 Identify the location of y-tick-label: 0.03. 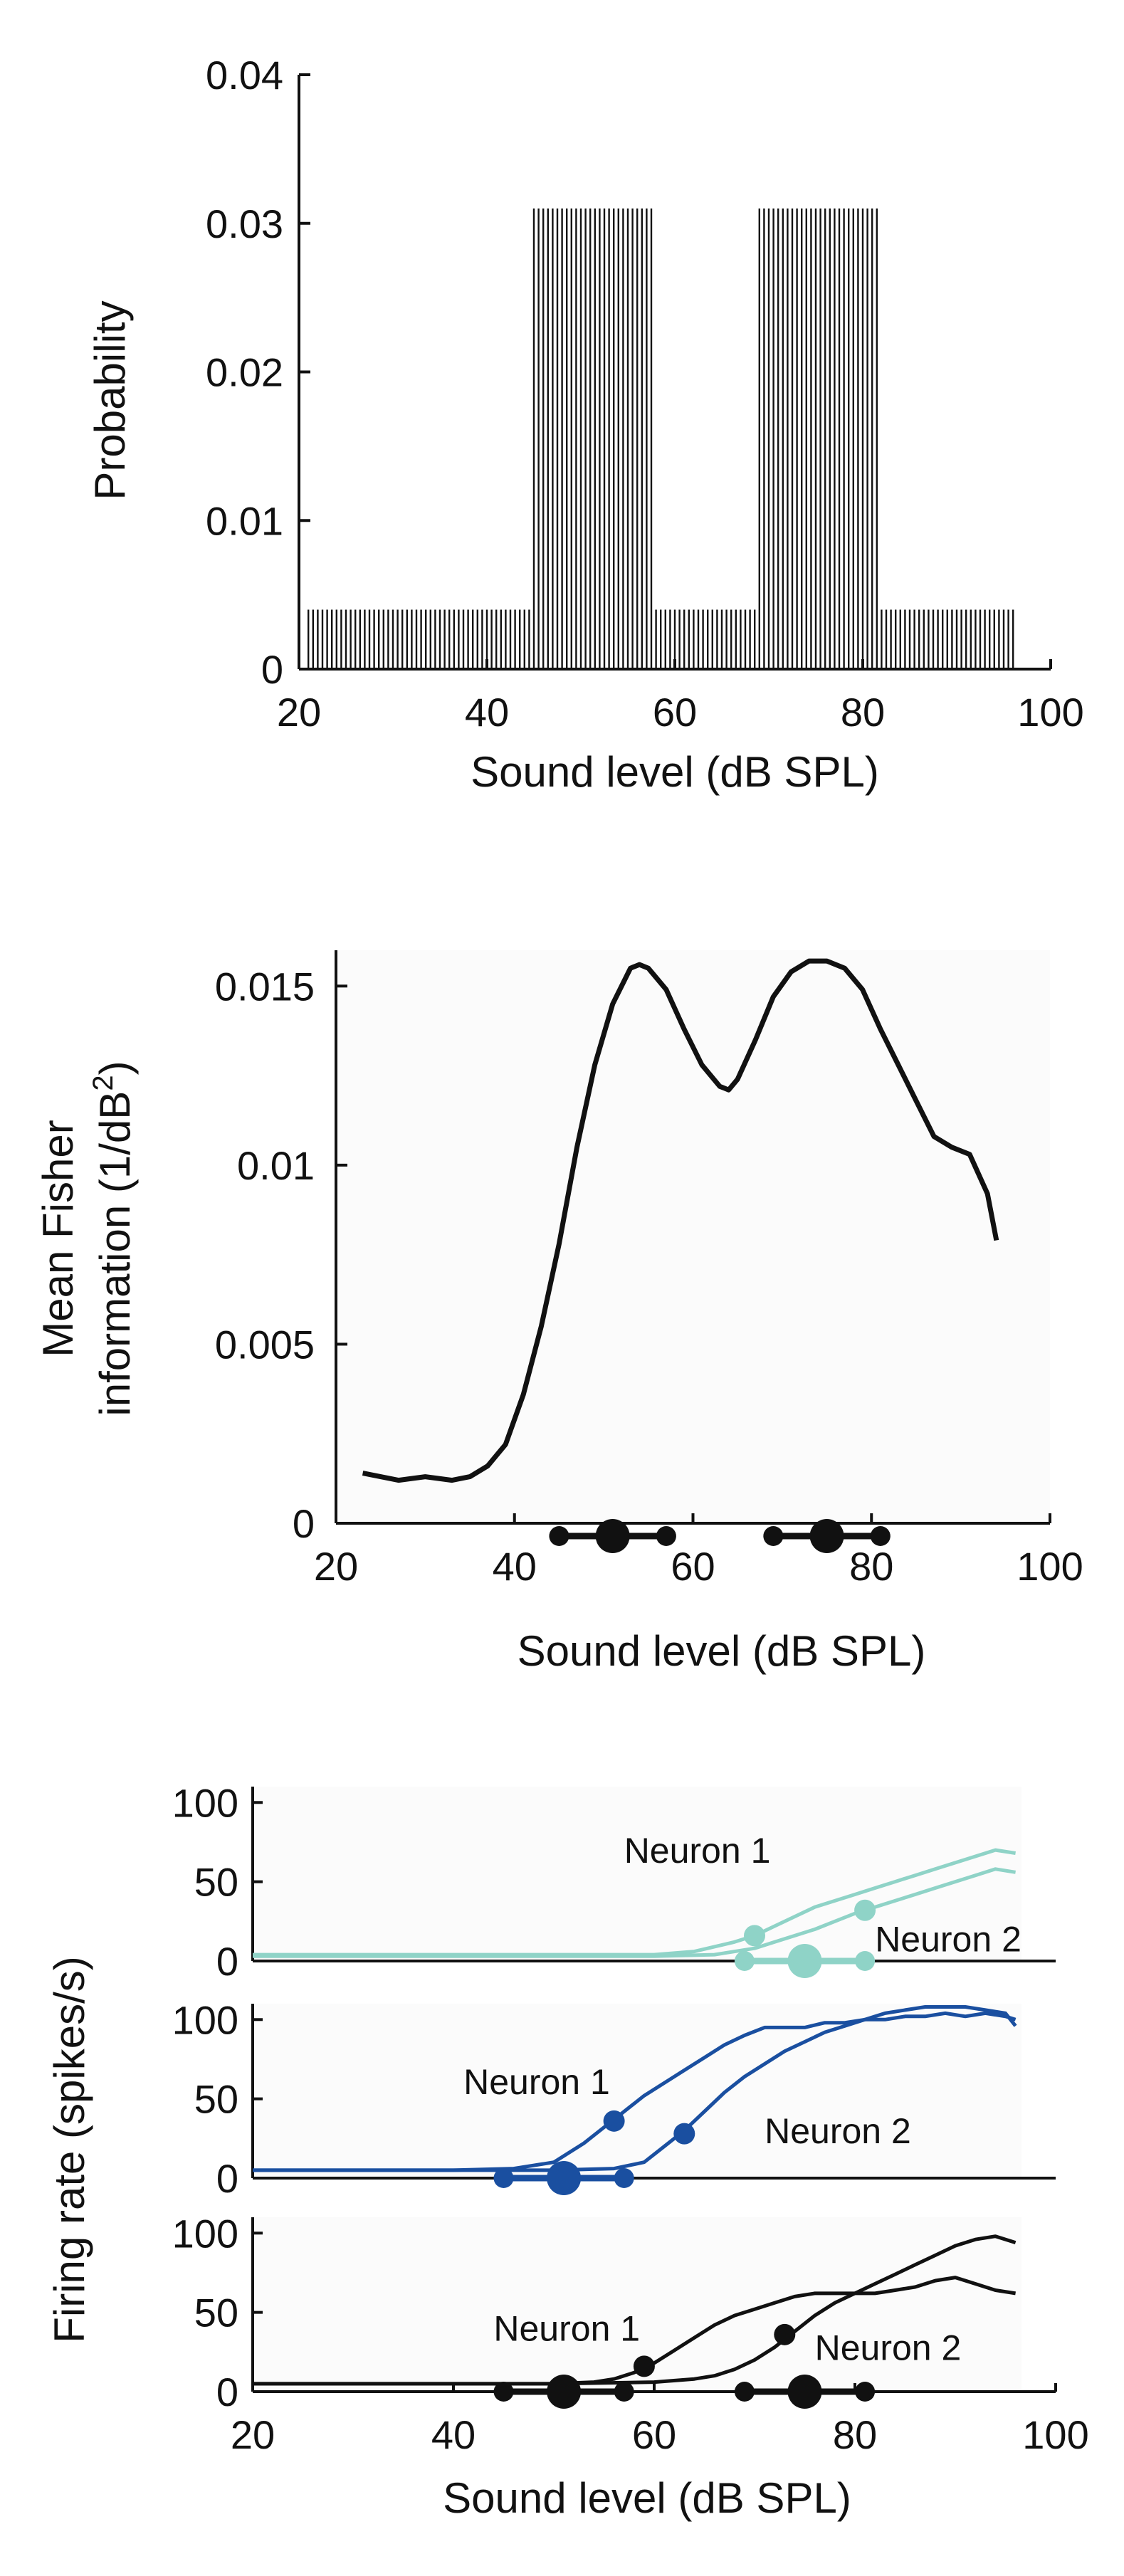
(244, 223).